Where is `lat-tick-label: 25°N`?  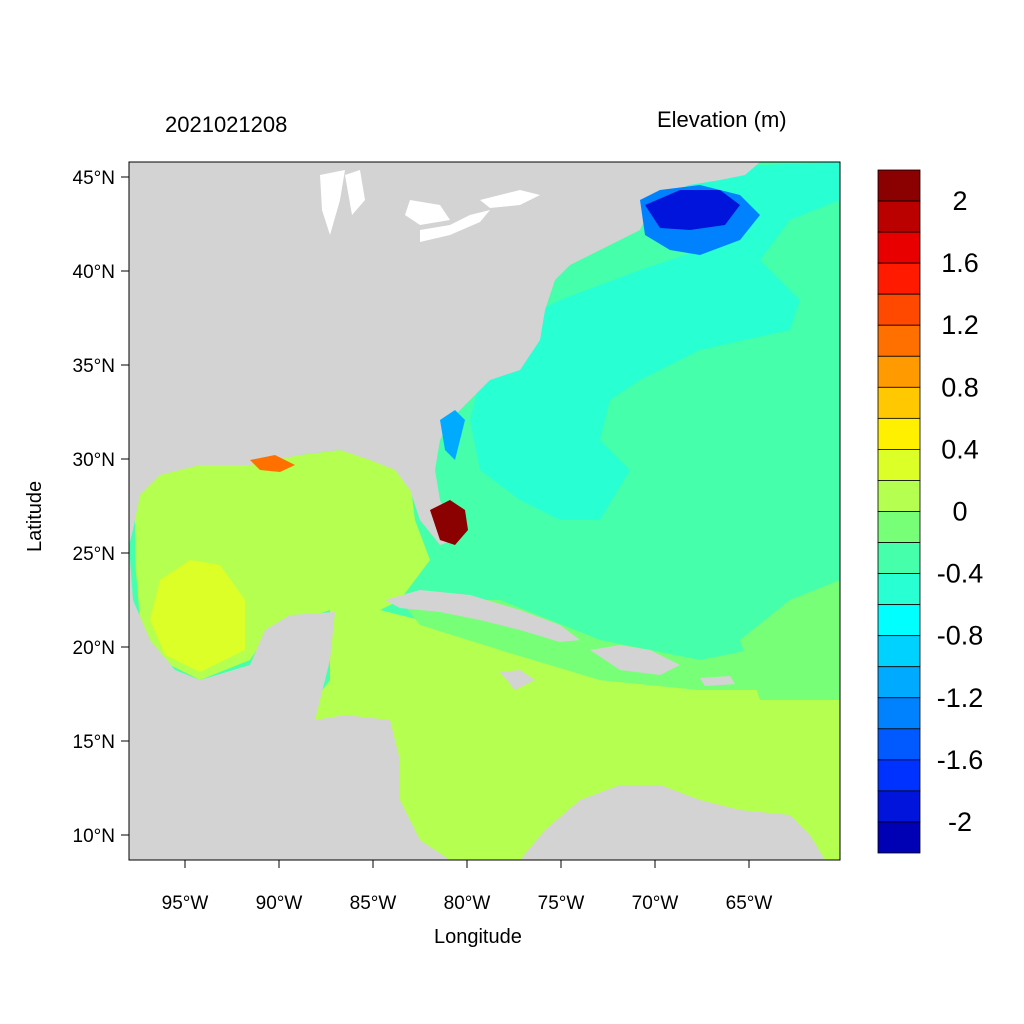
lat-tick-label: 25°N is located at coordinates (94, 554).